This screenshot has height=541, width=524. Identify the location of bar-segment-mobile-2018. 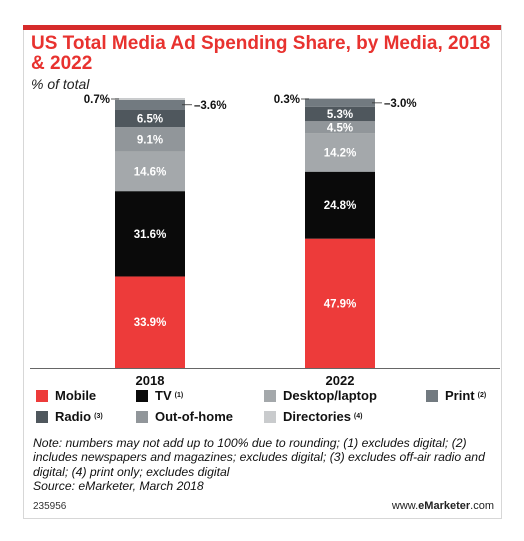
(150, 322).